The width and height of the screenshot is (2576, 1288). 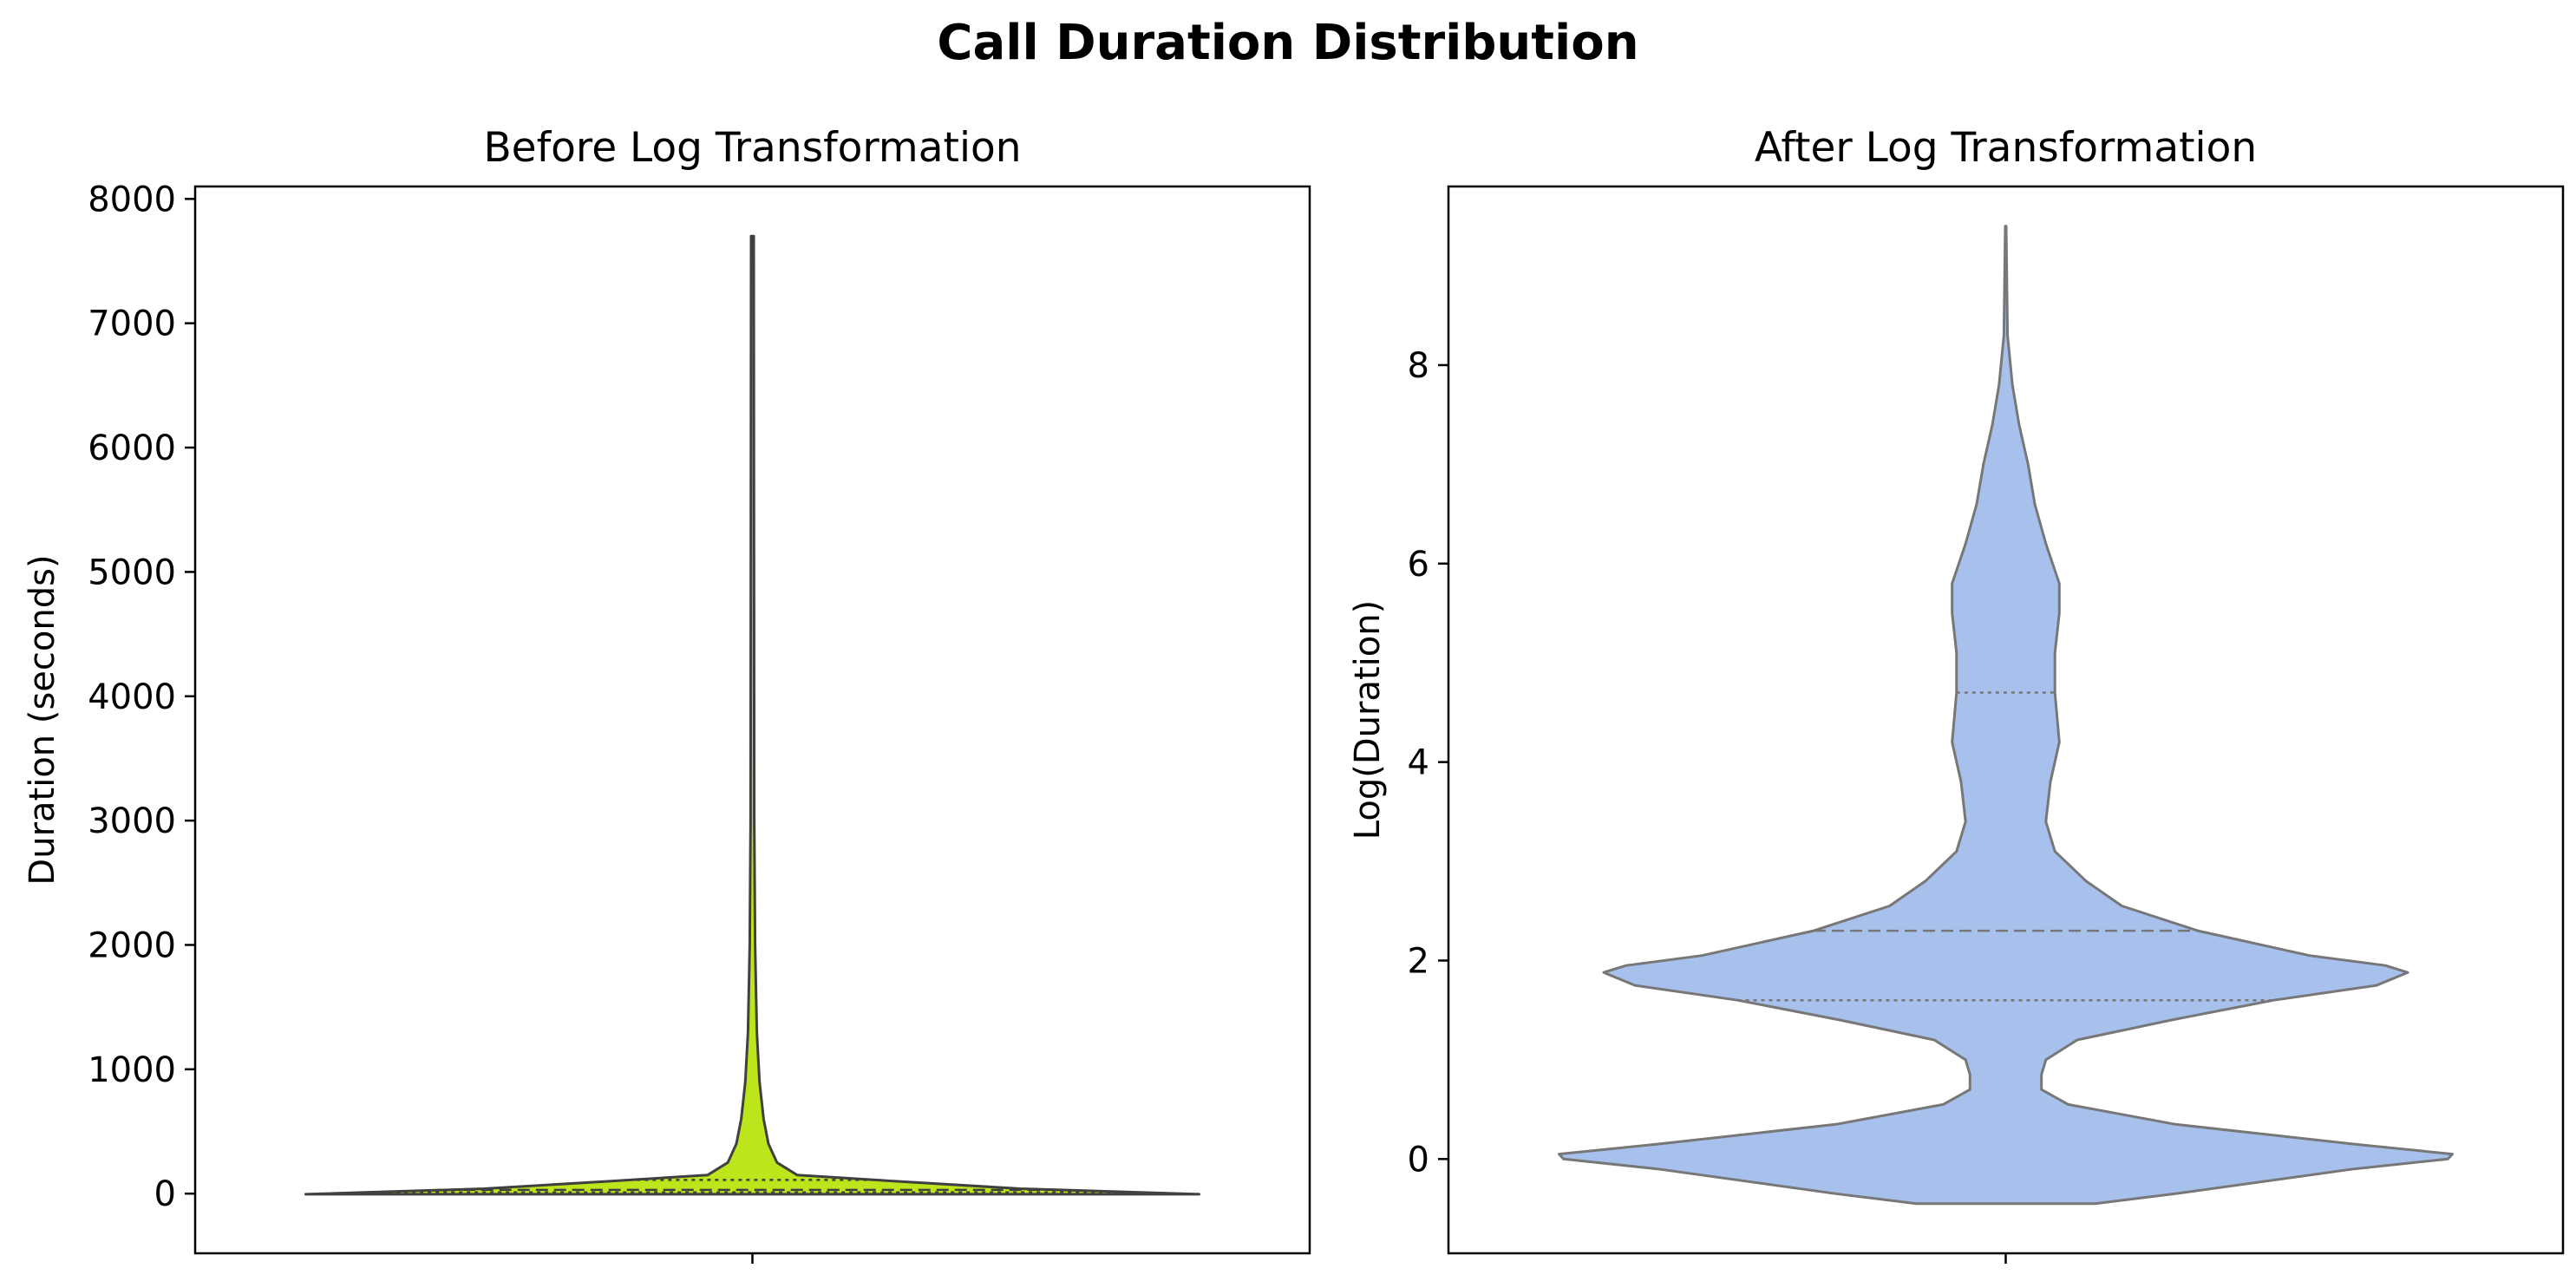 What do you see at coordinates (132, 1070) in the screenshot?
I see `y-tick-label: 1000` at bounding box center [132, 1070].